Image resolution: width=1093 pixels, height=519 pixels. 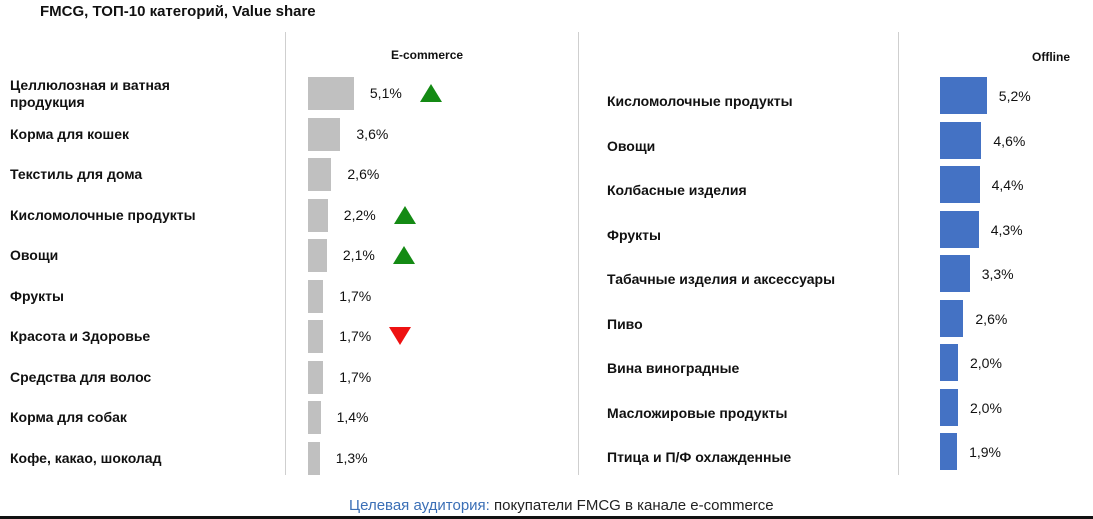 I want to click on trend-down-icon, so click(x=400, y=336).